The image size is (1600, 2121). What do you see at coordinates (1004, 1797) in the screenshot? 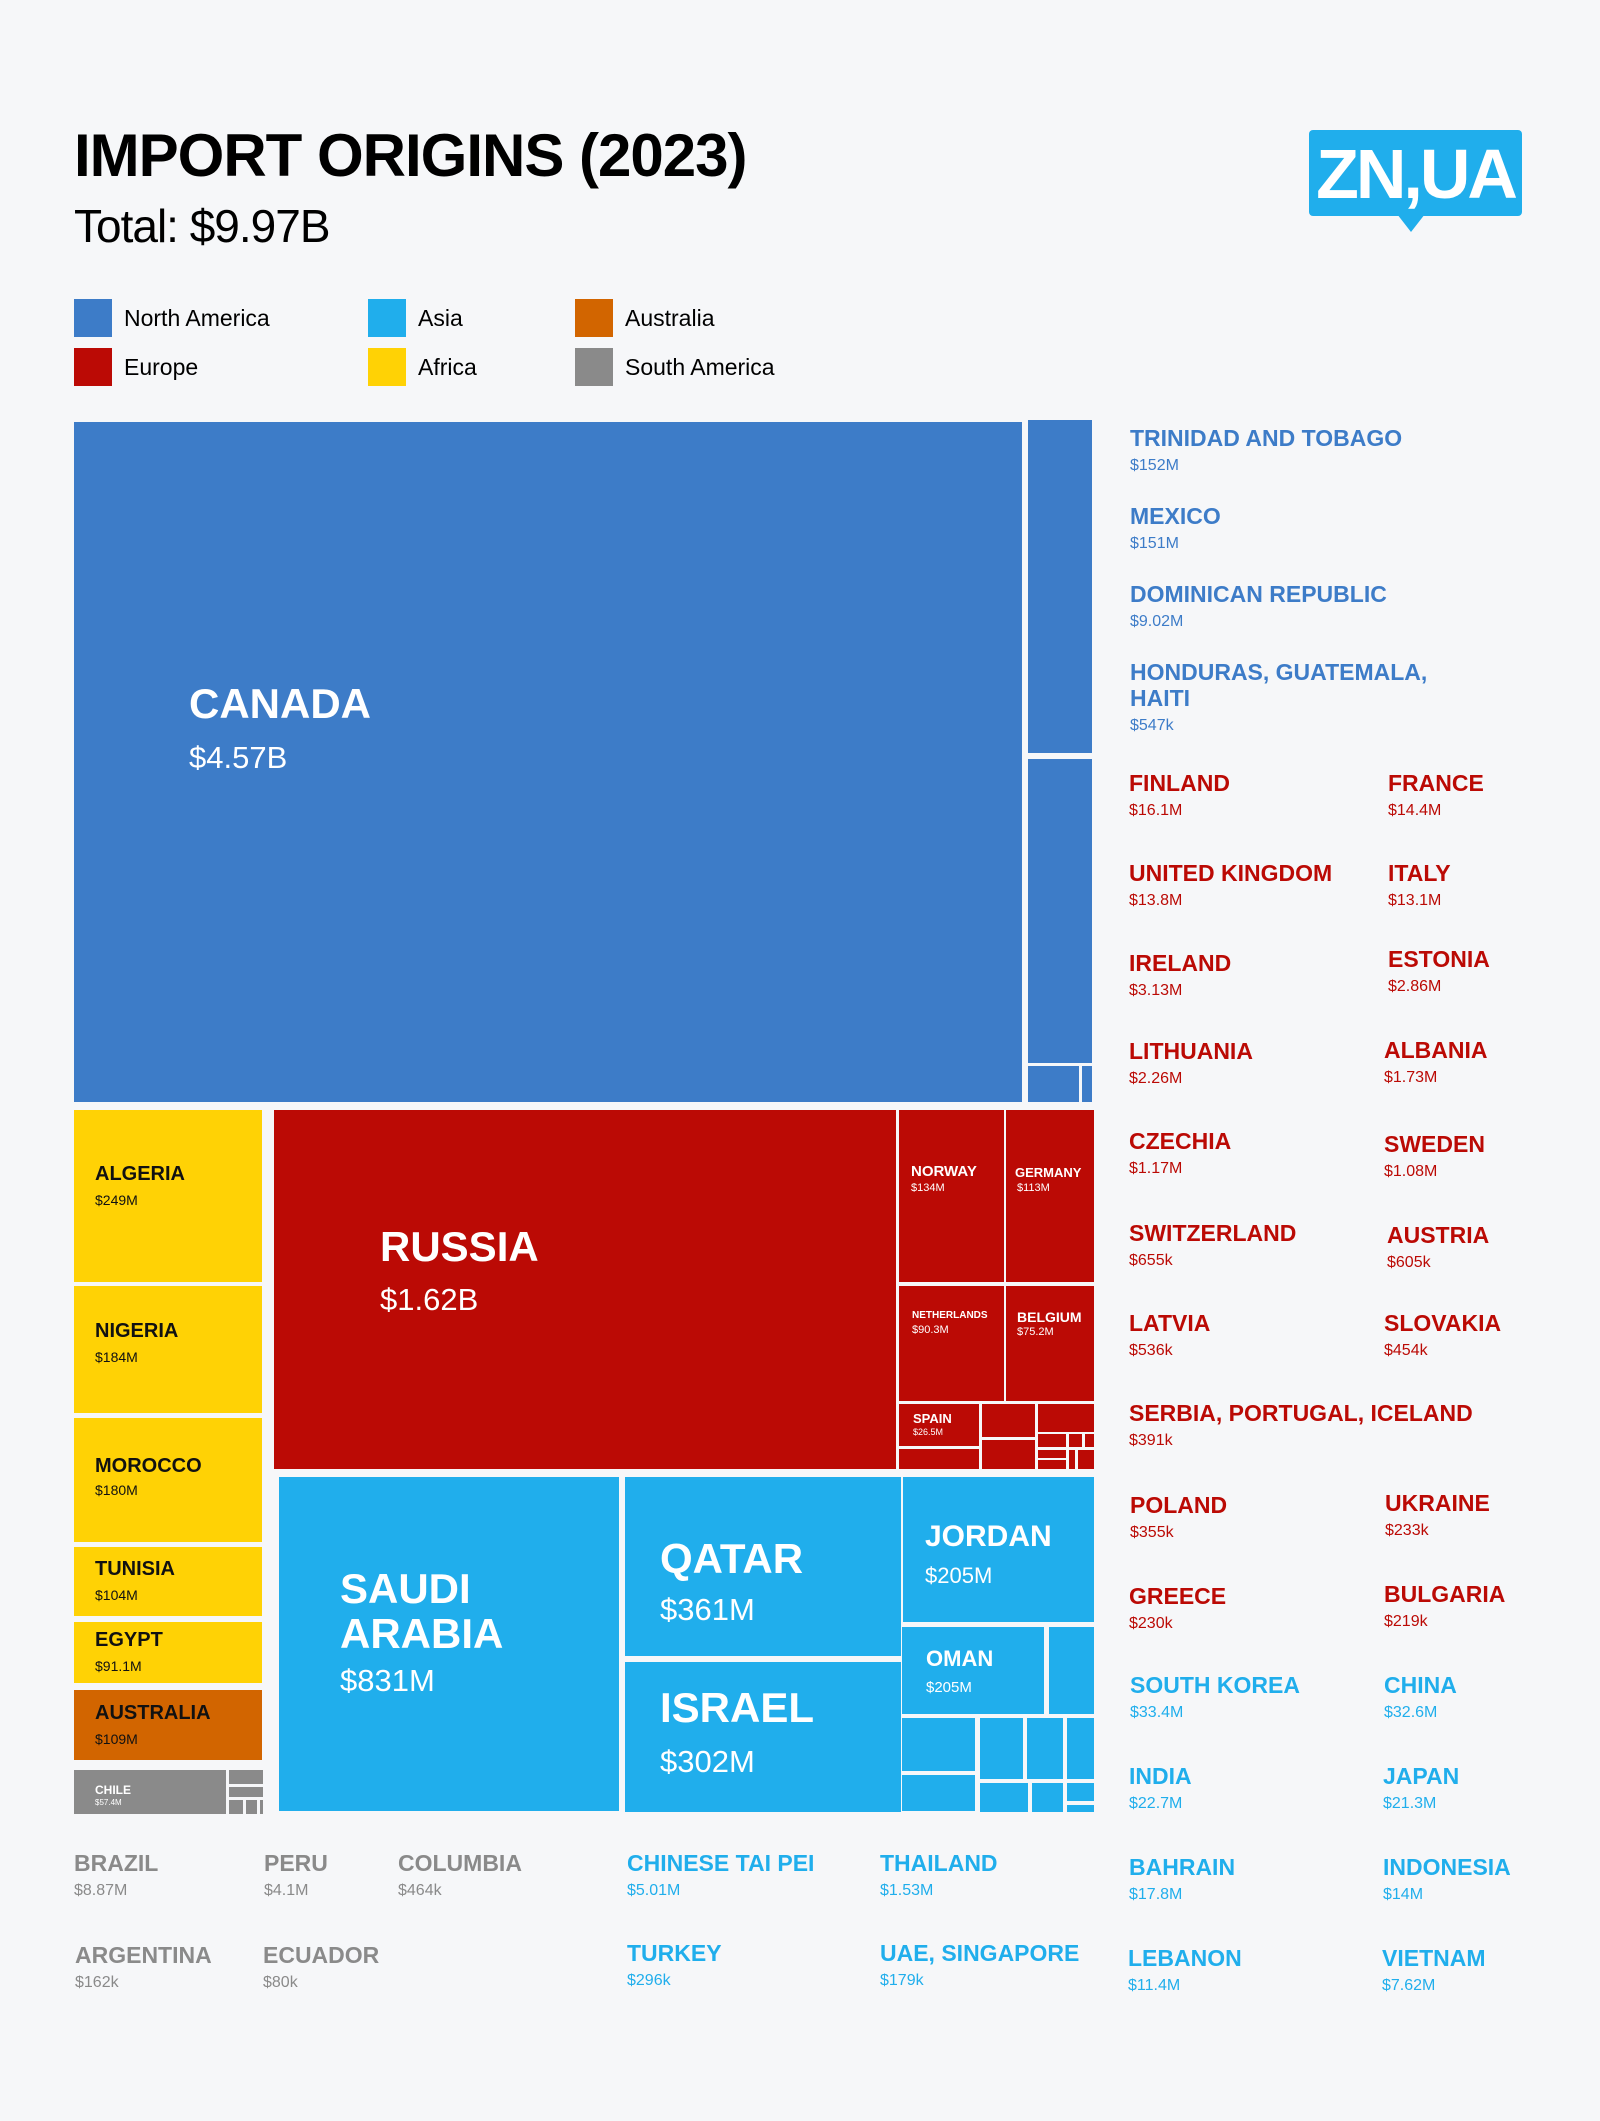
I see `tile-lebanon` at bounding box center [1004, 1797].